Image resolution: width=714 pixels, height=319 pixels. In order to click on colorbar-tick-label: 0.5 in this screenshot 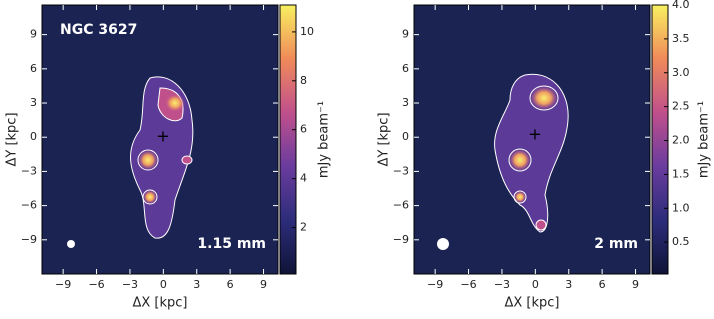, I will do `click(681, 241)`.